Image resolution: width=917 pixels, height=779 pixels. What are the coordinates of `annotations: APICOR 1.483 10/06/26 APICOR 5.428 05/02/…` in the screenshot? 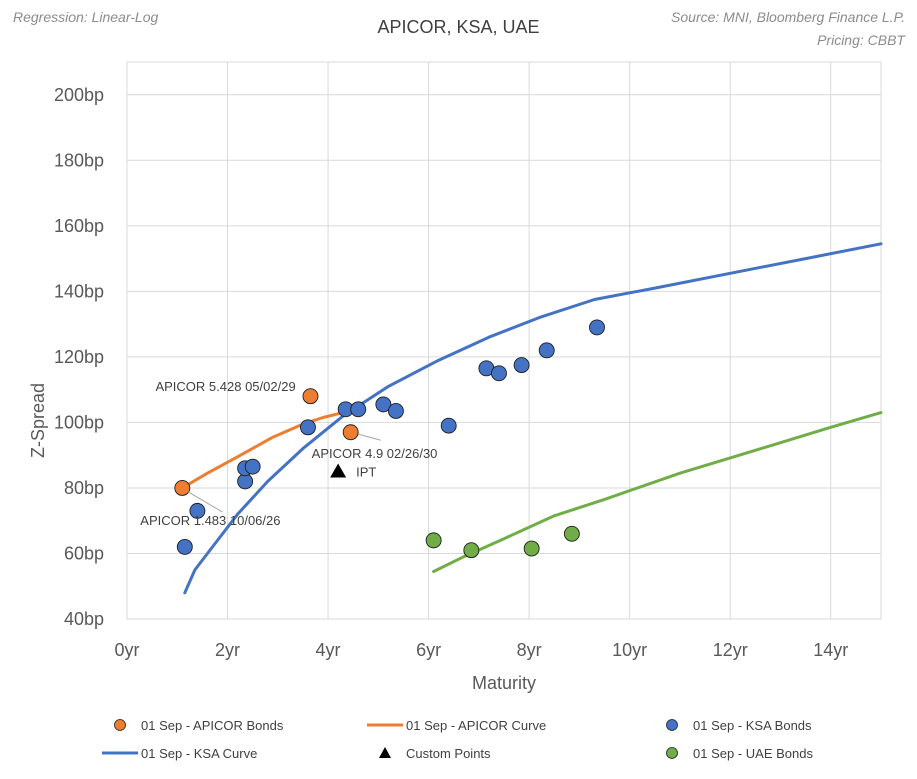 It's located at (288, 453).